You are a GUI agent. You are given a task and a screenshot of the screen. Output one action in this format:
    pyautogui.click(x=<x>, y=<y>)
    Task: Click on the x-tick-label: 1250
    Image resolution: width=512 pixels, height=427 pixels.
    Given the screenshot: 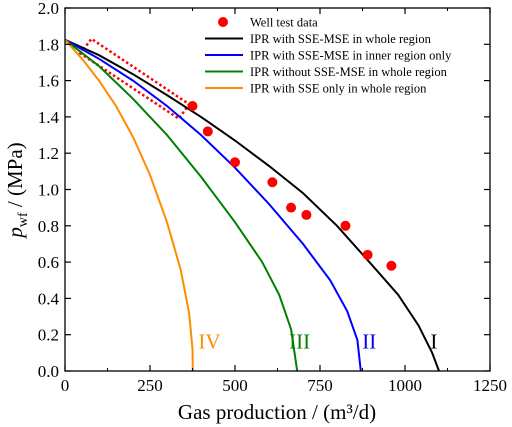 What is the action you would take?
    pyautogui.click(x=490, y=385)
    